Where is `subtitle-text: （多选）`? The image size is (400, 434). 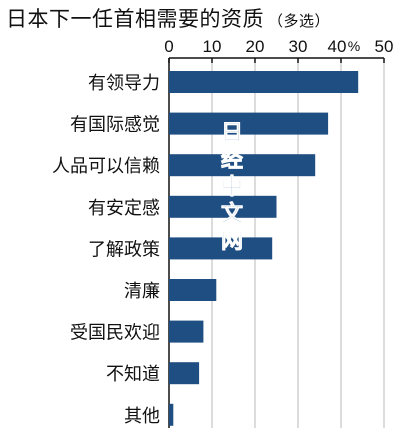
subtitle-text: （多选） is located at coordinates (299, 21).